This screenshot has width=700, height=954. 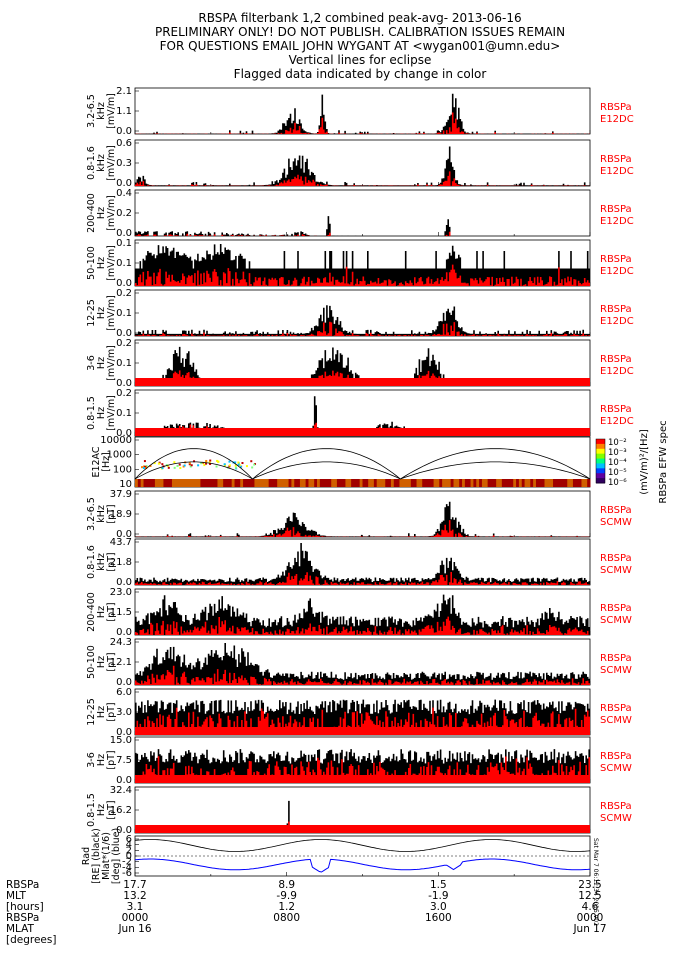 What do you see at coordinates (91, 413) in the screenshot?
I see `y-axis-label-line: 0.8-1.5` at bounding box center [91, 413].